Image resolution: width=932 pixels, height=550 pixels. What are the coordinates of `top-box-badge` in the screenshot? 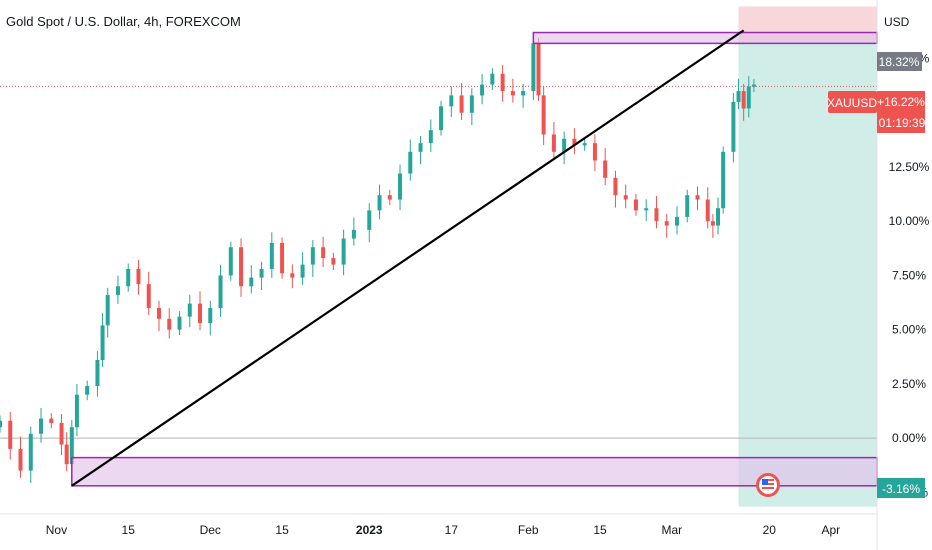 It's located at (899, 61).